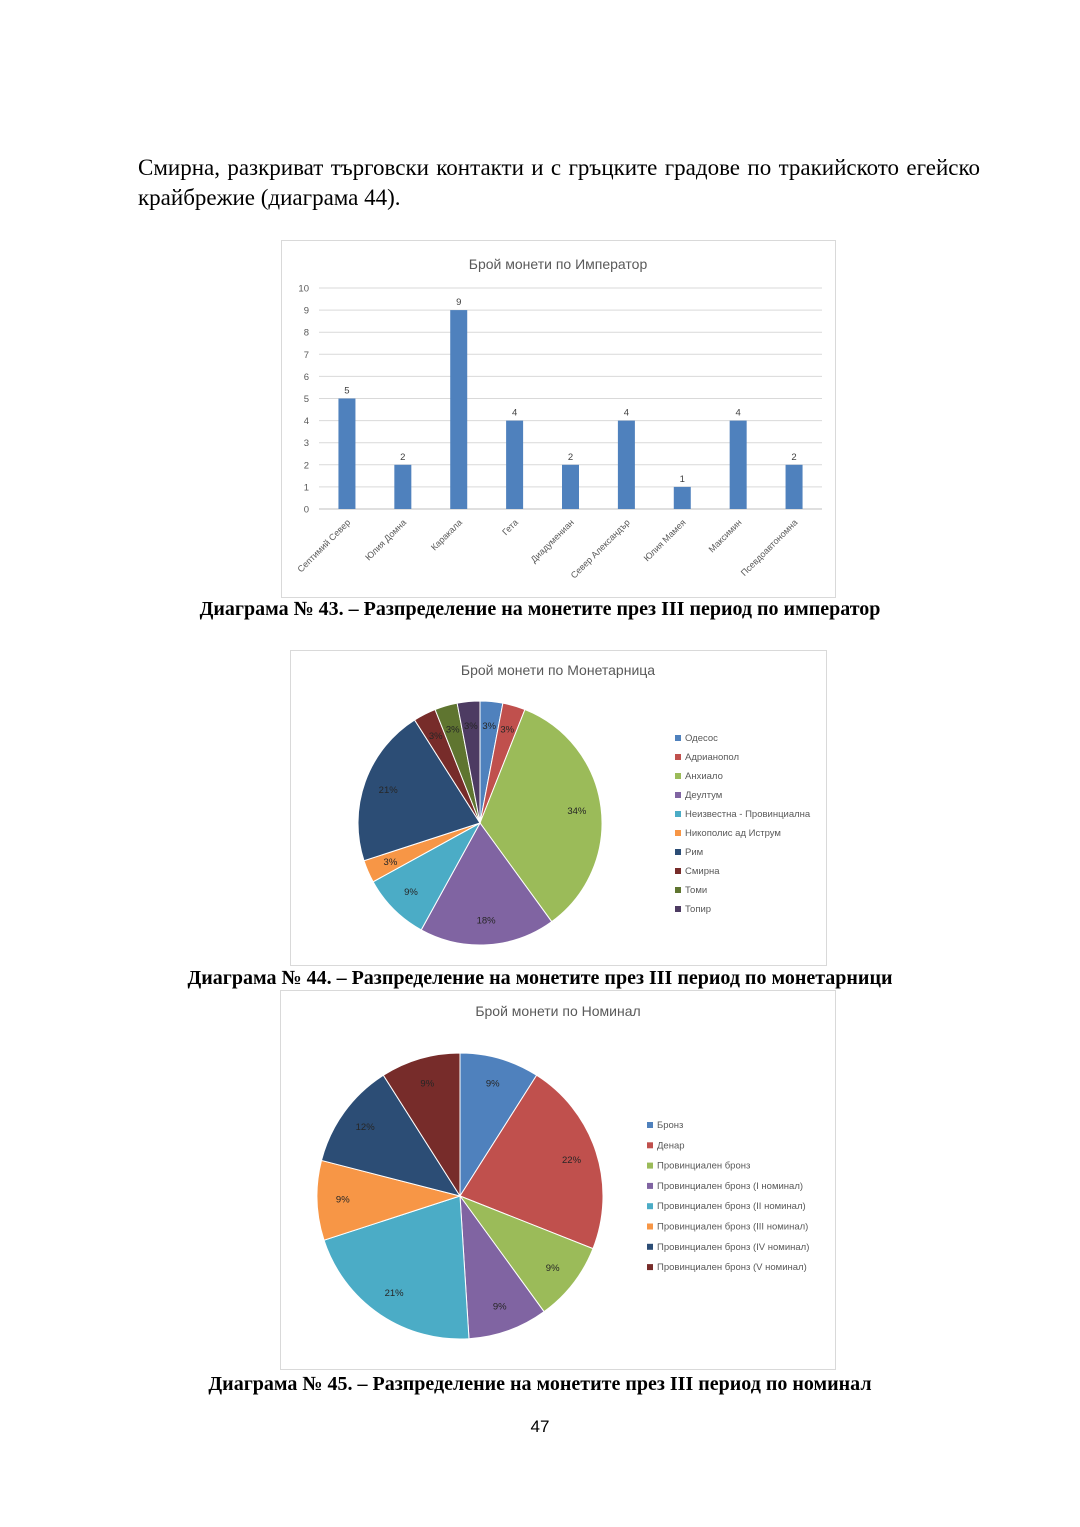  What do you see at coordinates (323, 545) in the screenshot?
I see `x-tick-label: Септимий Север` at bounding box center [323, 545].